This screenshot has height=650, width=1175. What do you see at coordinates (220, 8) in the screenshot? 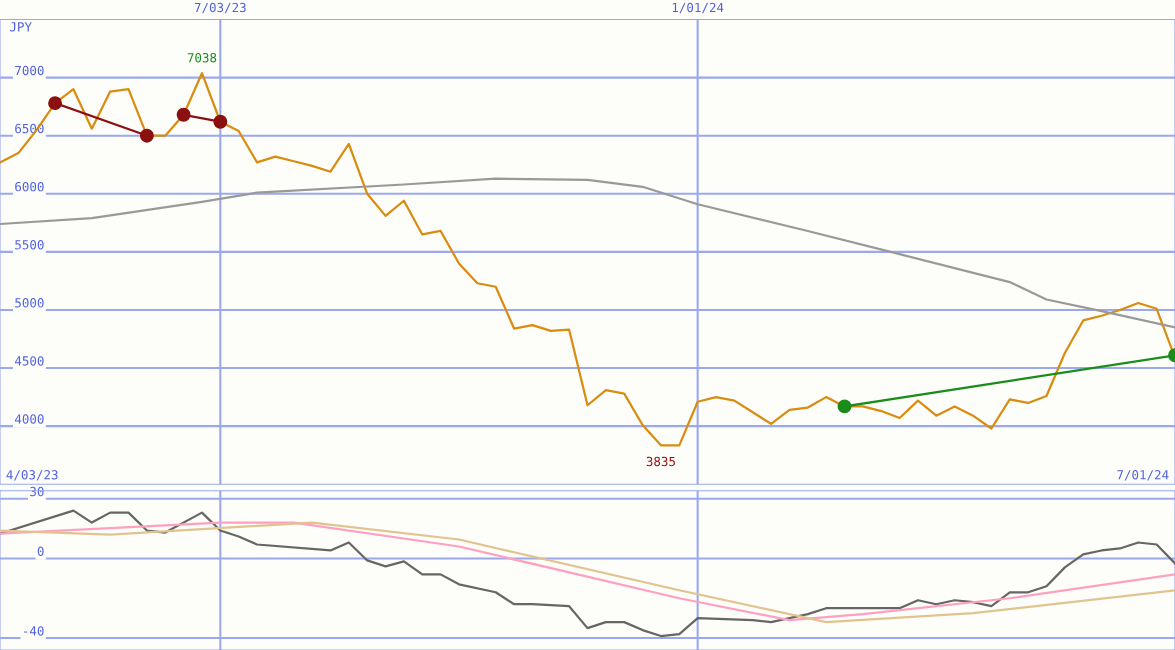
I see `x-tick-label: 7/03/23` at bounding box center [220, 8].